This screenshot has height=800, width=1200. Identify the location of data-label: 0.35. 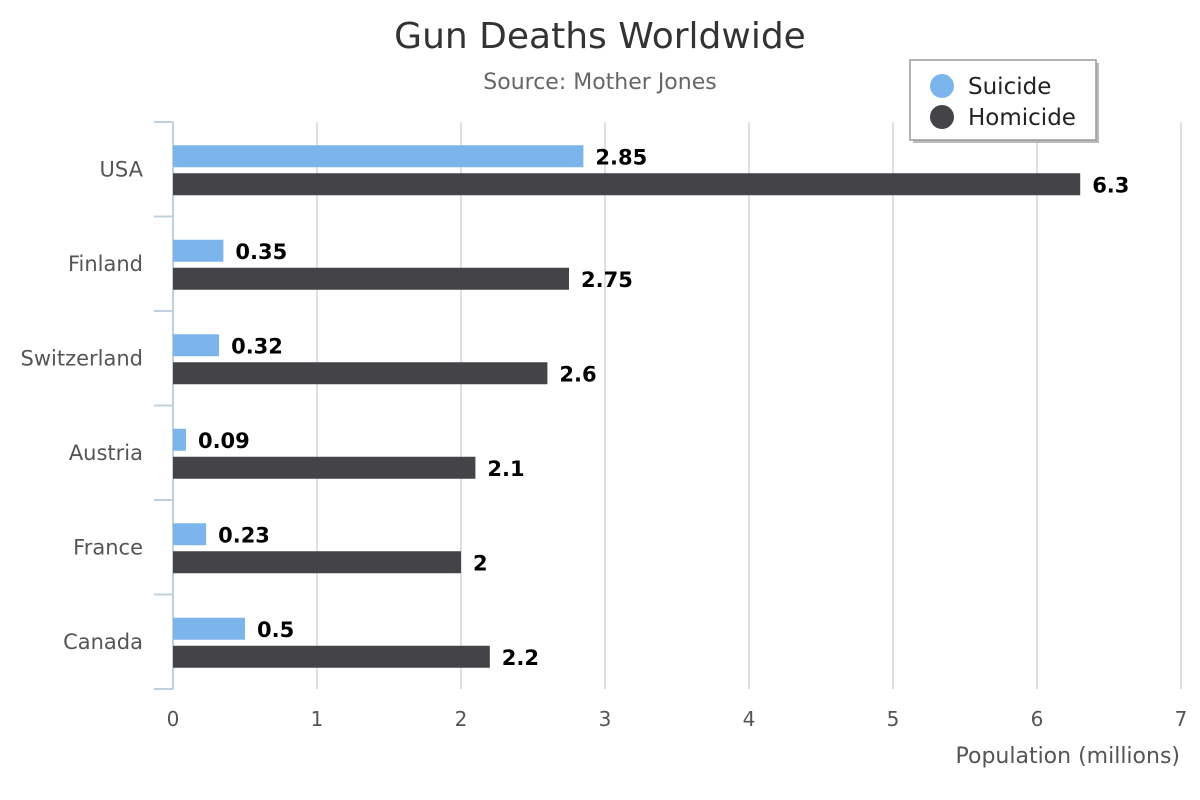
(261, 252).